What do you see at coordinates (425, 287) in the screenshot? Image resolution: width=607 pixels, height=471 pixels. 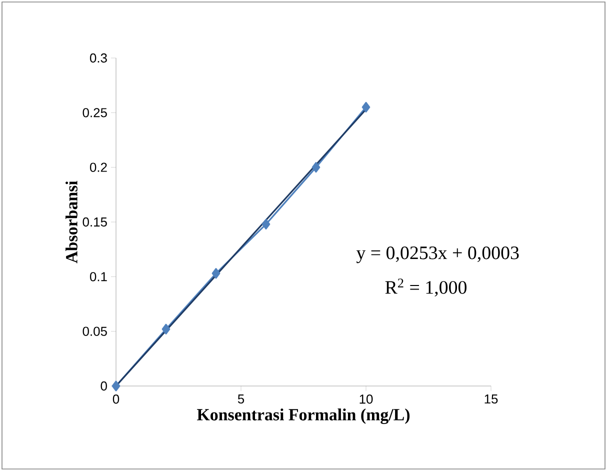 I see `annotation: R$^{2}$ = 1,000` at bounding box center [425, 287].